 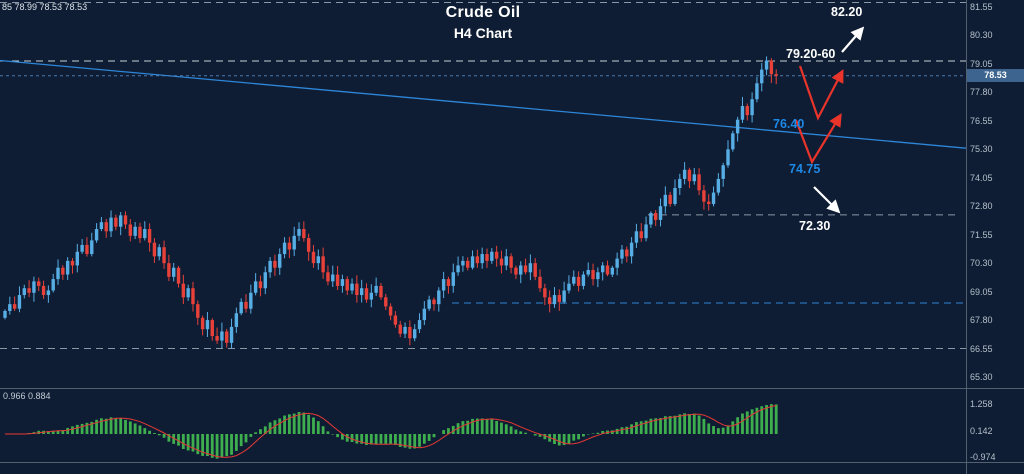 What do you see at coordinates (981, 263) in the screenshot?
I see `price-axis-tick: 70.30` at bounding box center [981, 263].